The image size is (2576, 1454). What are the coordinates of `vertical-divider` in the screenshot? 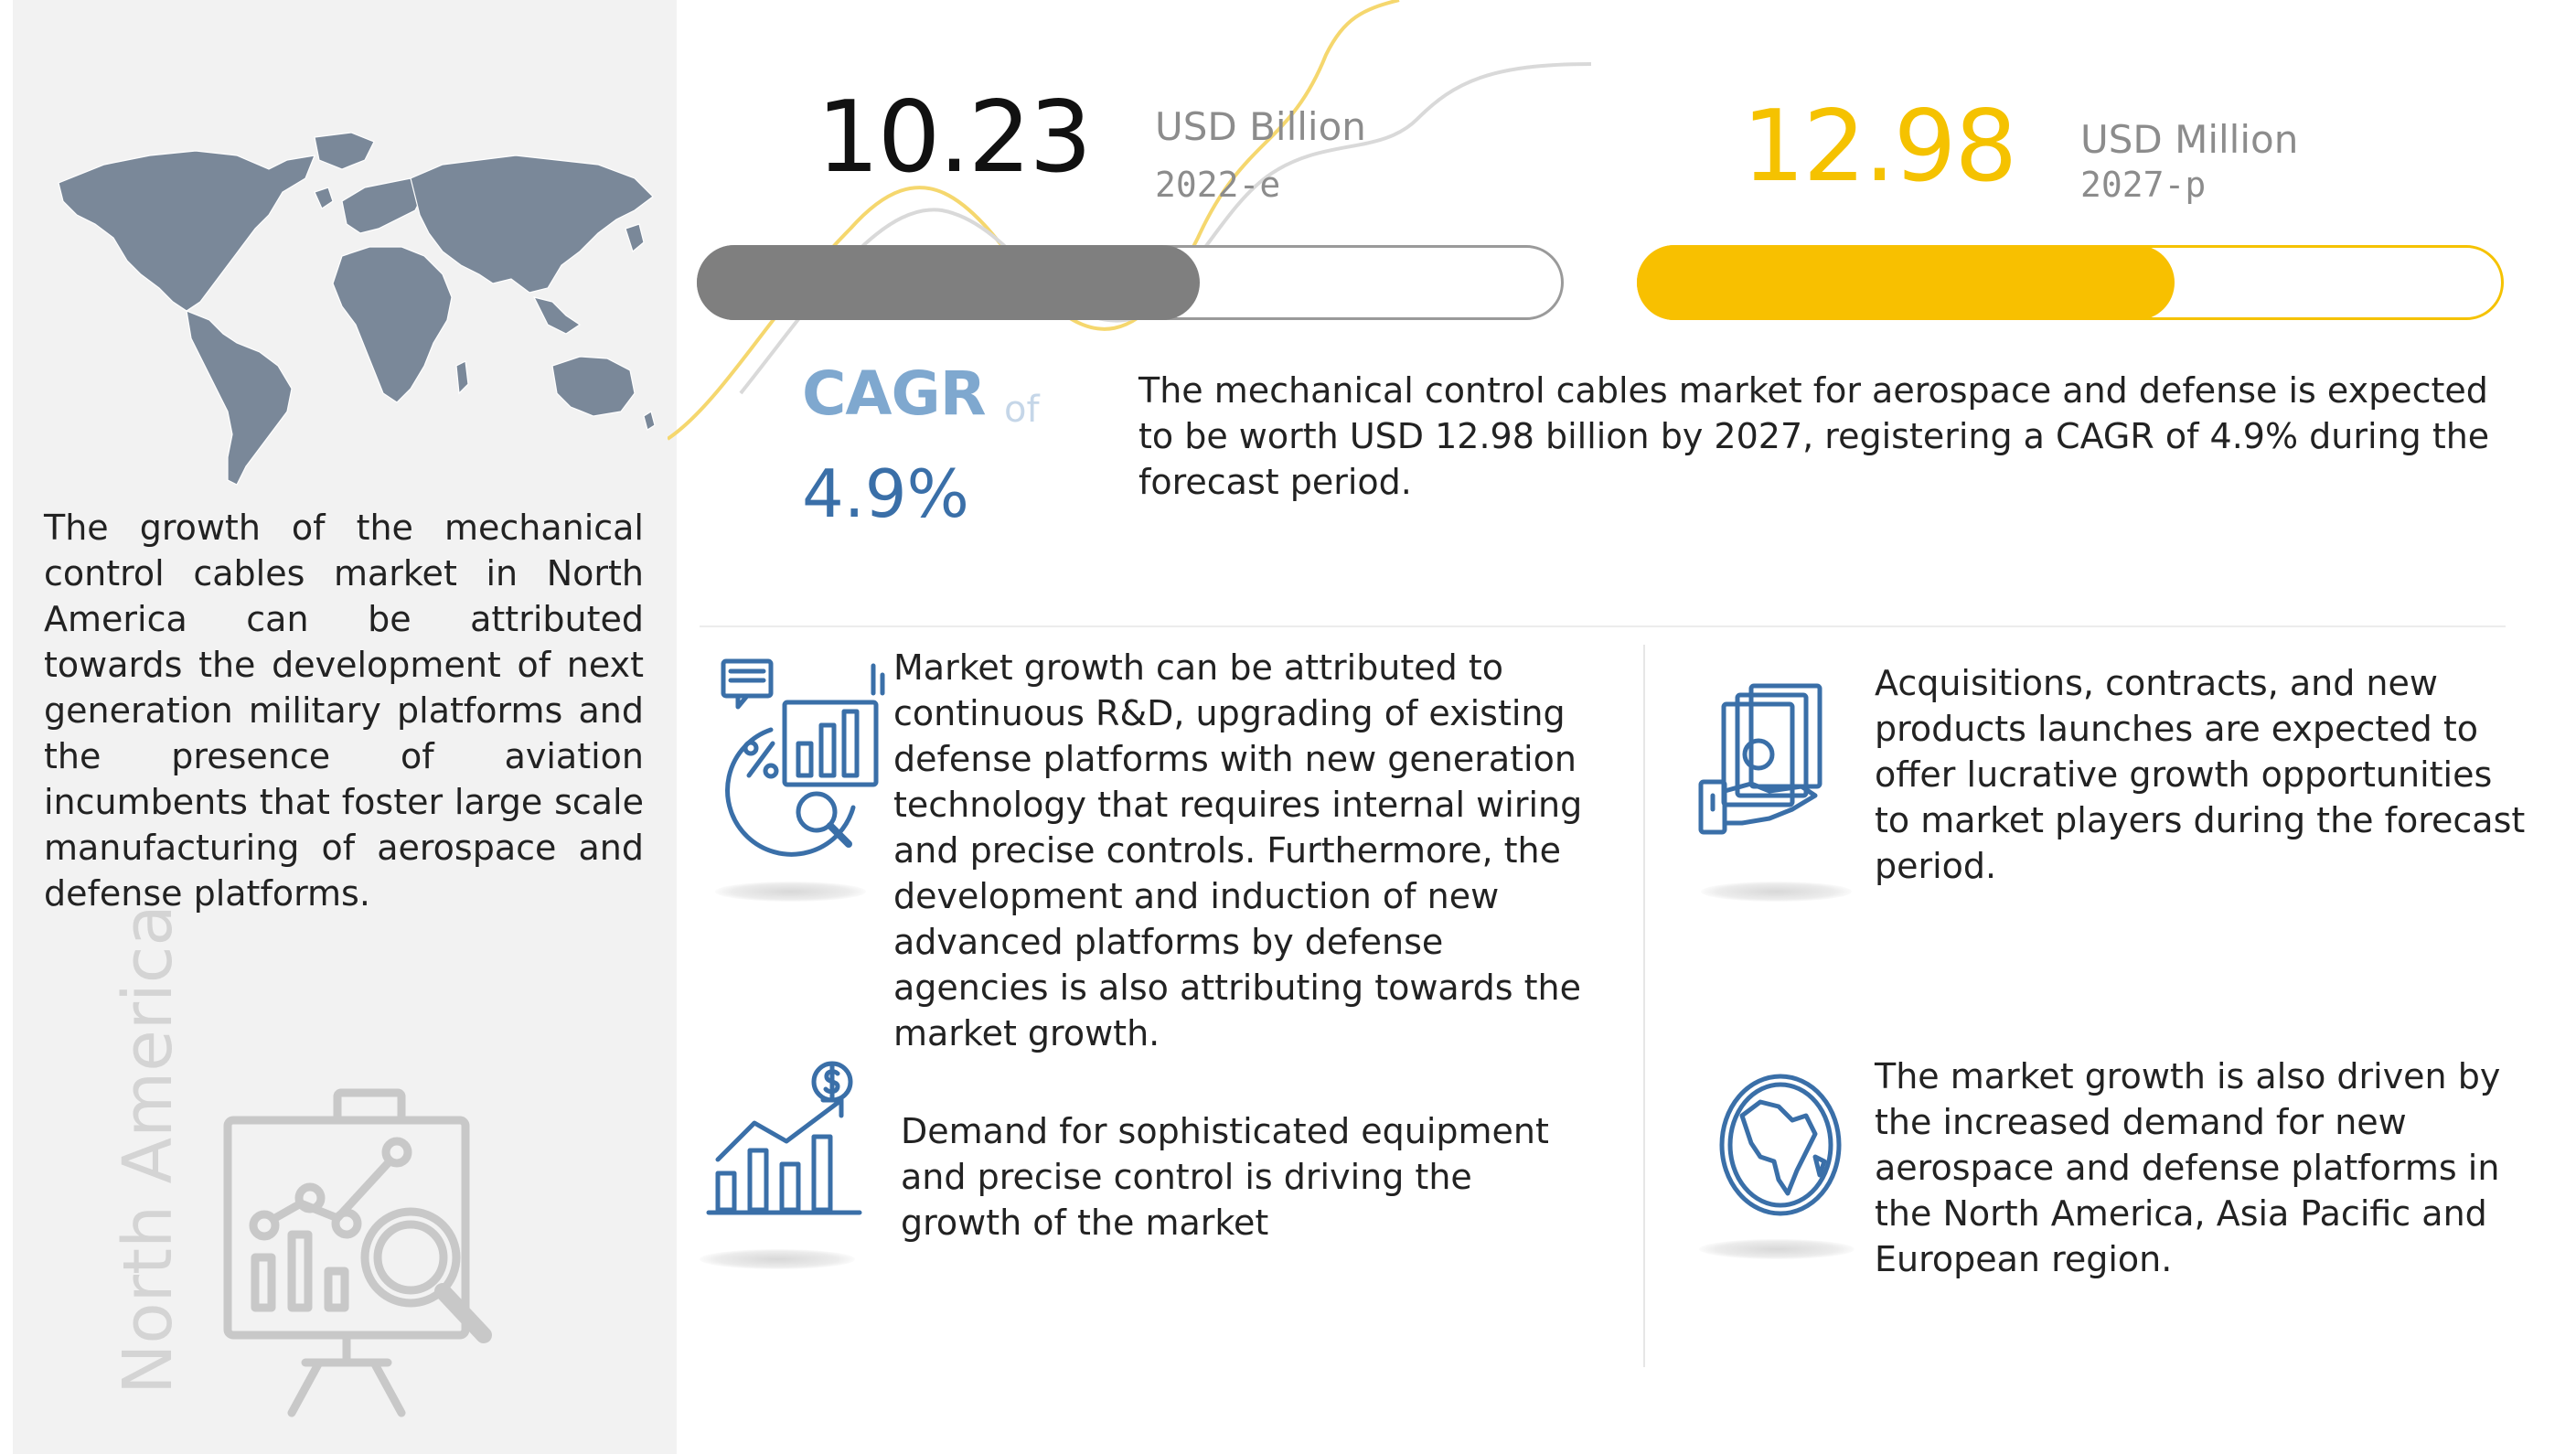 It's located at (1644, 1006).